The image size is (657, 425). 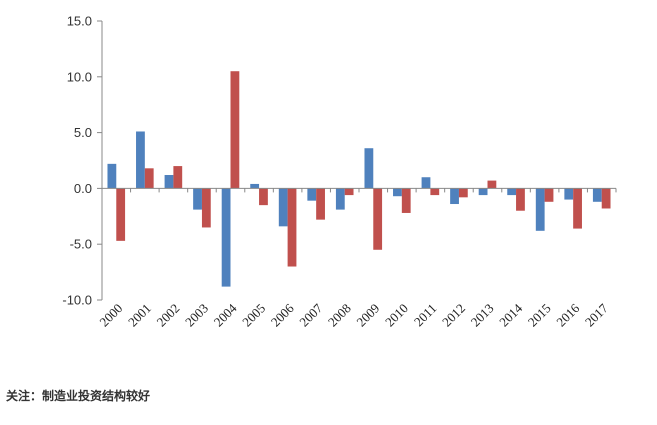 I want to click on bar-series-2-2001, so click(x=149, y=178).